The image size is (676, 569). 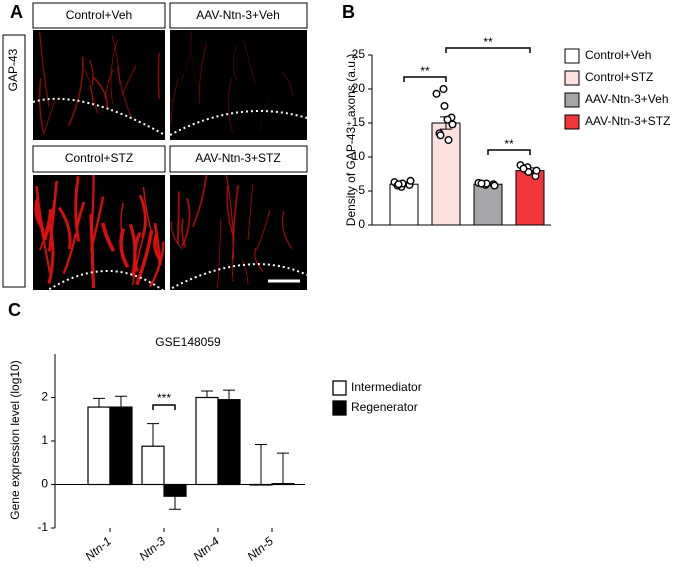 I want to click on y-axis-label: Gene expression level (log10), so click(x=15, y=439).